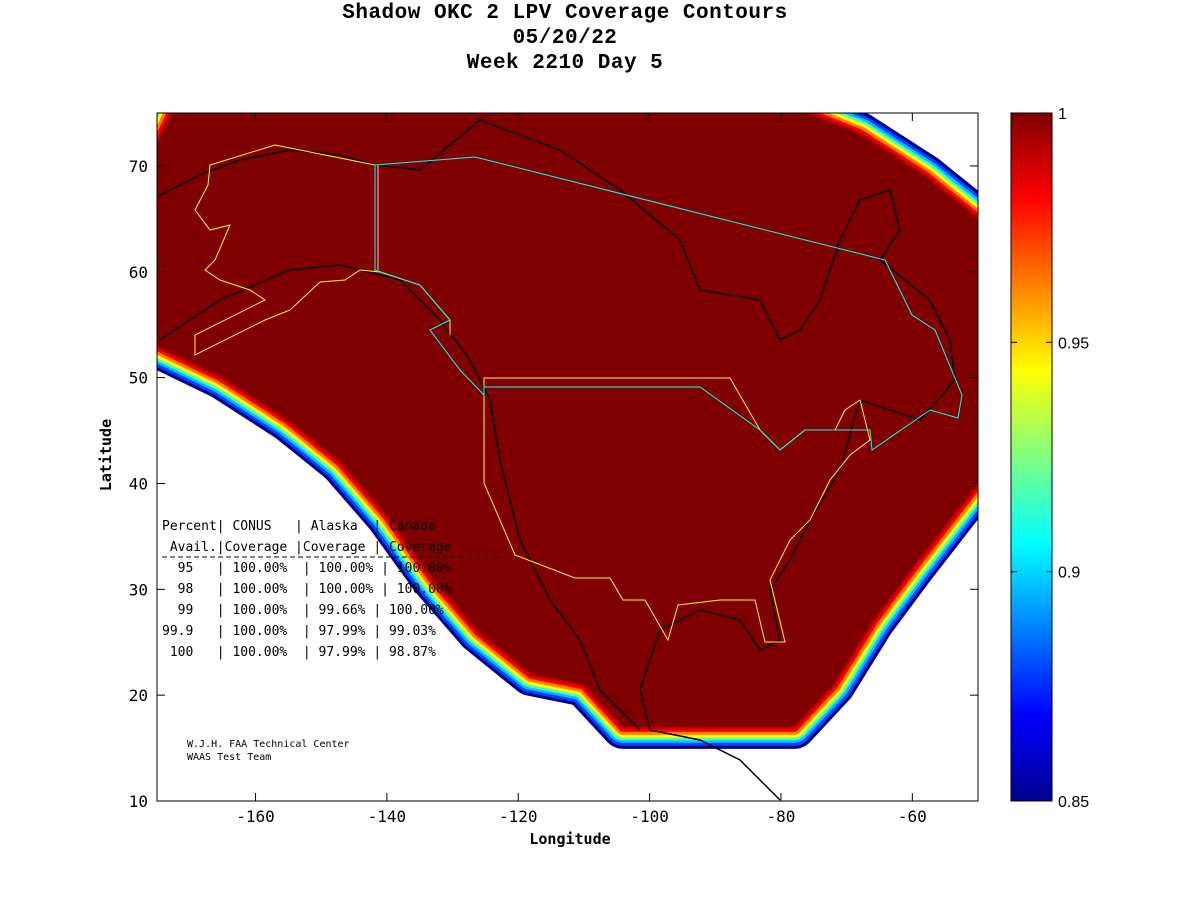 The height and width of the screenshot is (900, 1200). I want to click on x-tick-label: -140, so click(387, 816).